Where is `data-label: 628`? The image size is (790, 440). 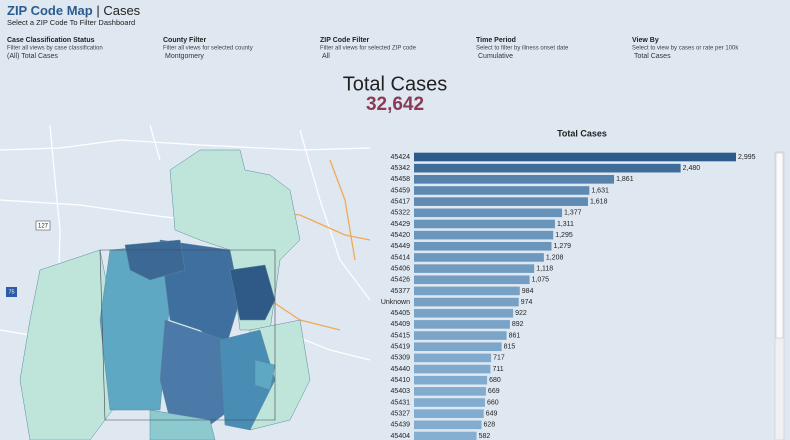 data-label: 628 is located at coordinates (490, 425).